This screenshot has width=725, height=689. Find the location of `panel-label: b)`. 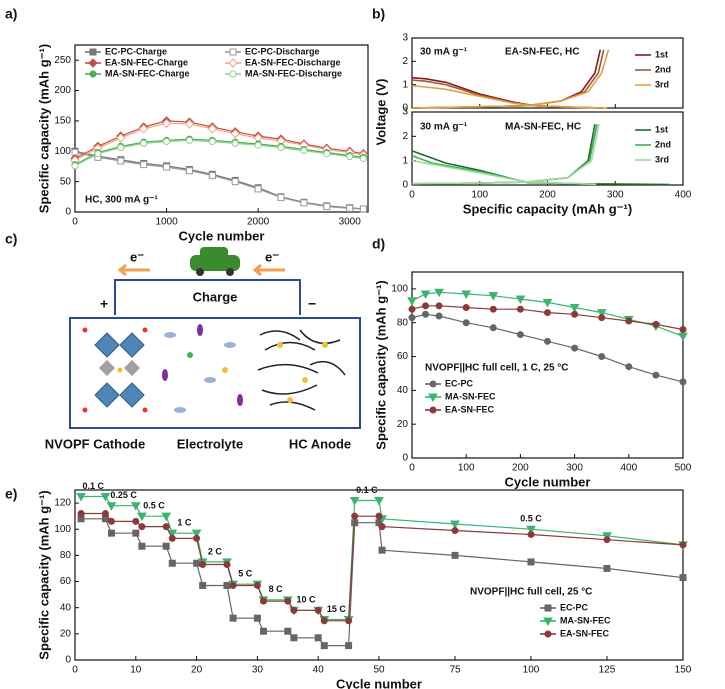

panel-label: b) is located at coordinates (378, 14).